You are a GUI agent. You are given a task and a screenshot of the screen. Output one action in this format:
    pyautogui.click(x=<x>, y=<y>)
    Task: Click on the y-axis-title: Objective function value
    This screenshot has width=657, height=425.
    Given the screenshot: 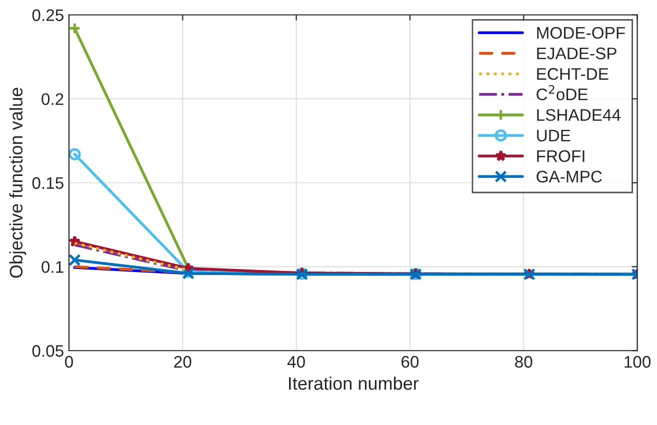 What is the action you would take?
    pyautogui.click(x=17, y=183)
    